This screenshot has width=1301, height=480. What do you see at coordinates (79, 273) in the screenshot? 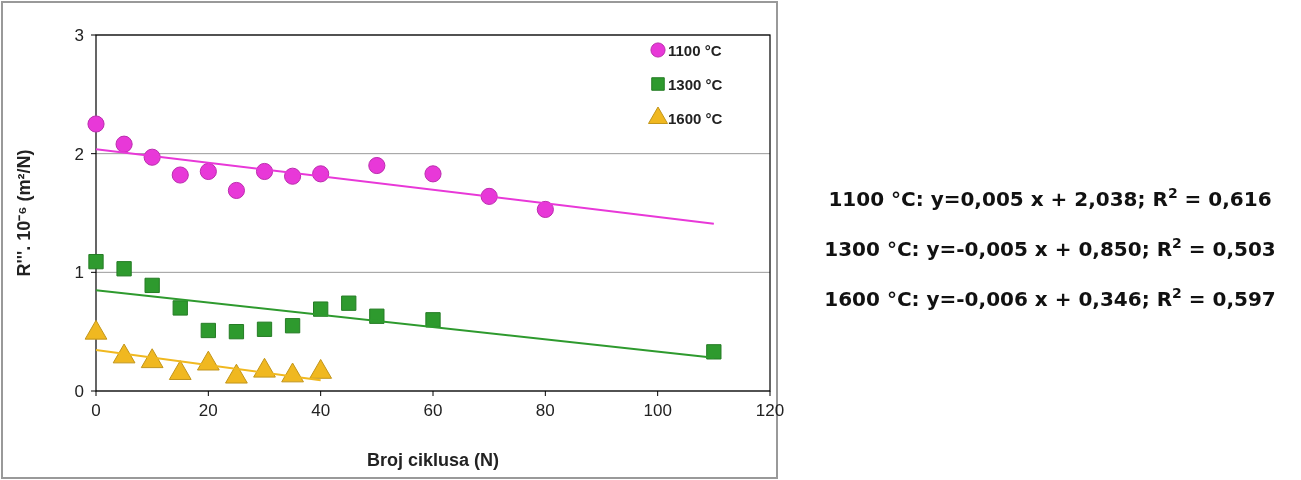
I see `y-tick-label: 1` at bounding box center [79, 273].